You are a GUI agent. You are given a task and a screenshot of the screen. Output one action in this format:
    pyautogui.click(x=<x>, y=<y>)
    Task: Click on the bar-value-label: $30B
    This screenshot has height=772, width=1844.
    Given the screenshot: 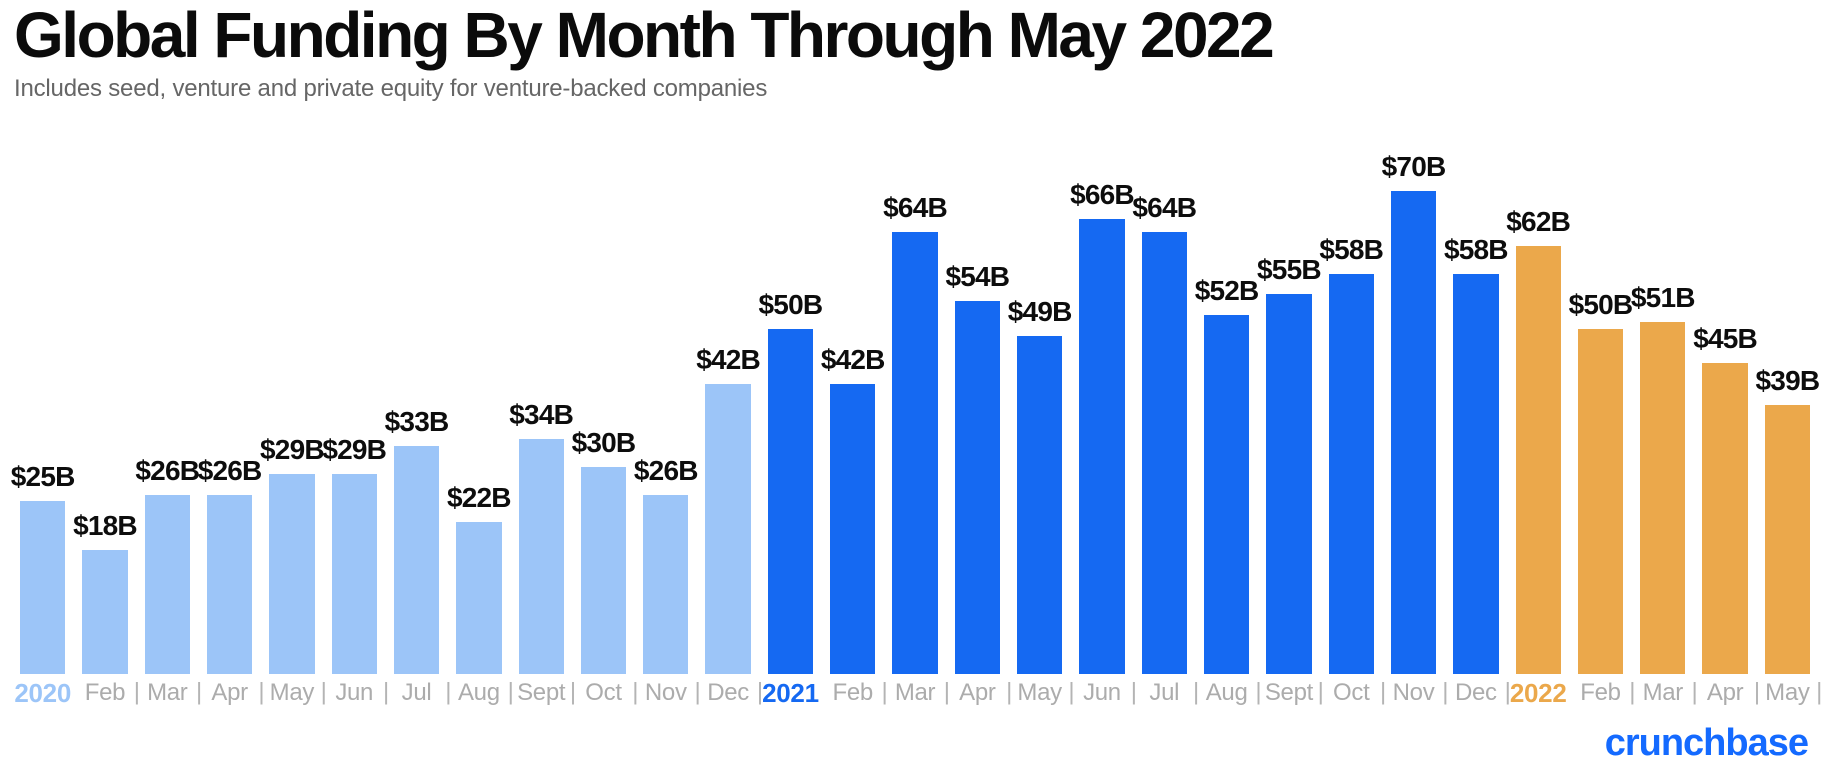 What is the action you would take?
    pyautogui.click(x=604, y=442)
    